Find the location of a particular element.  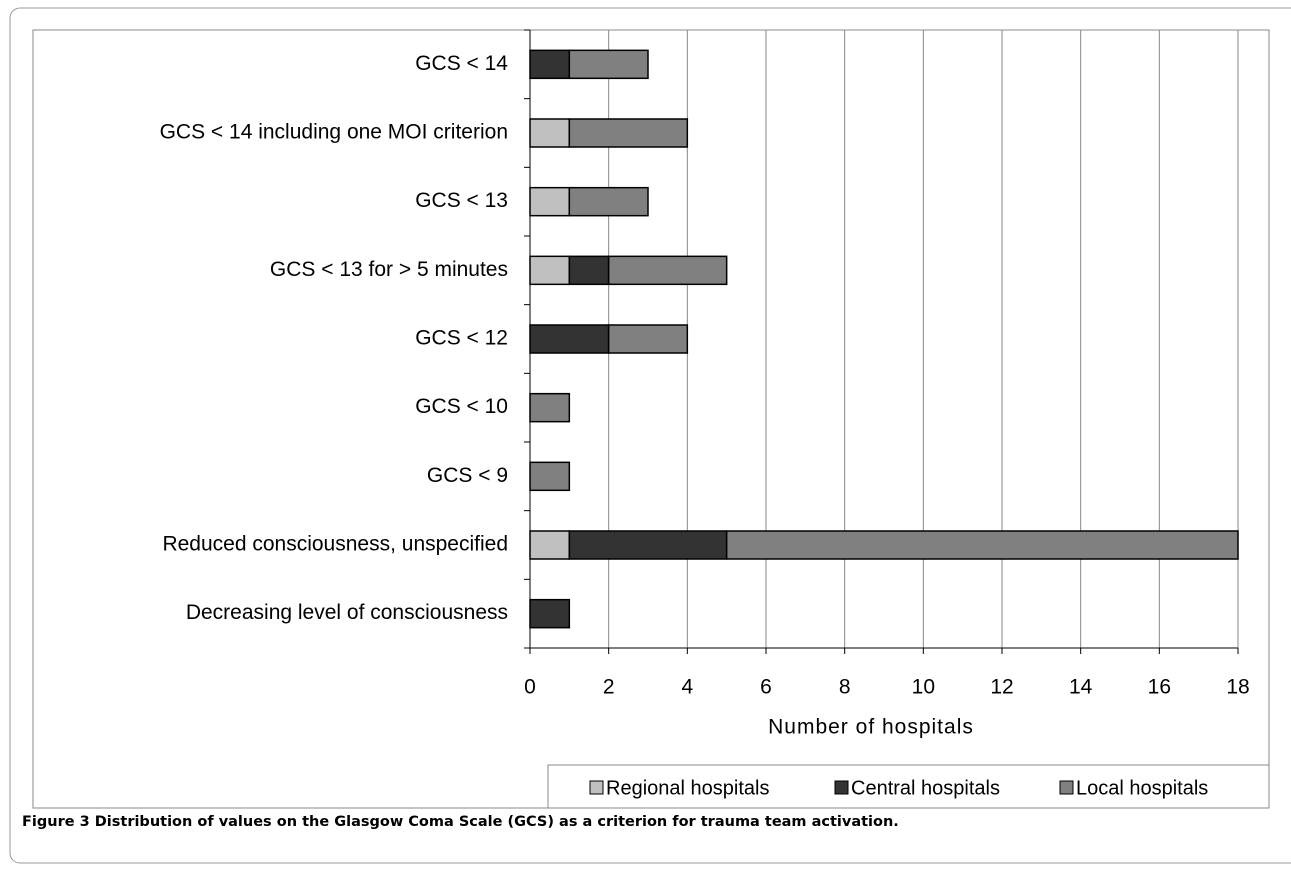

x-tick-label: 4 is located at coordinates (687, 687).